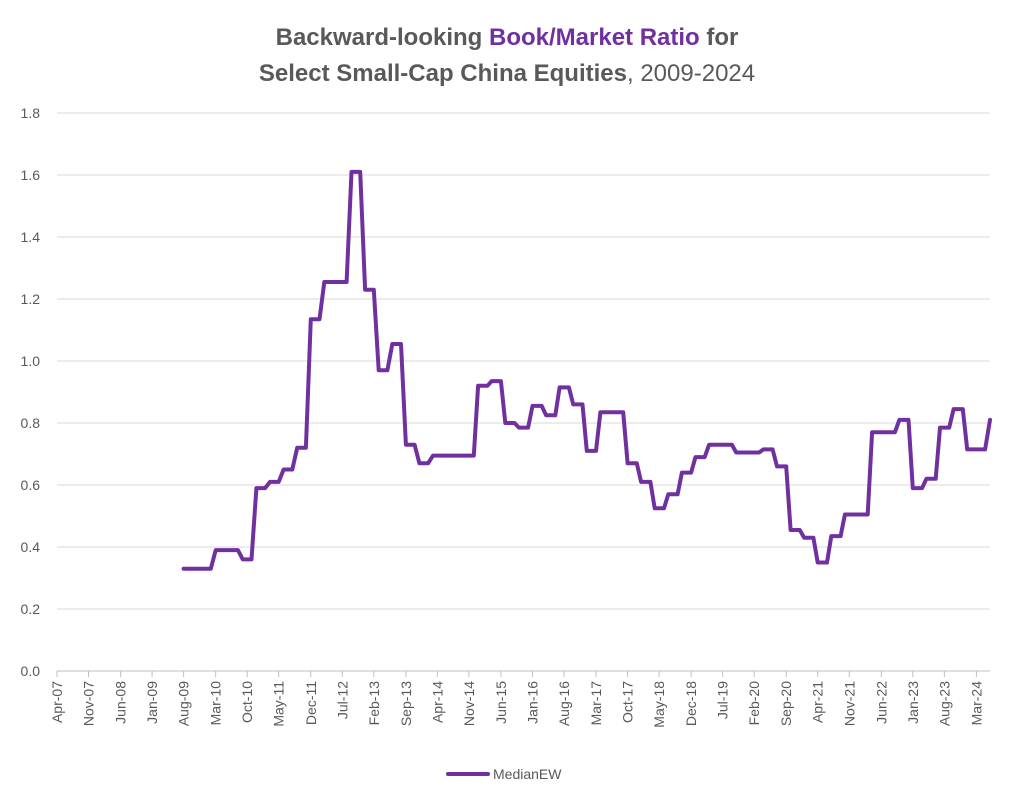 The width and height of the screenshot is (1014, 804). Describe the element at coordinates (564, 703) in the screenshot. I see `x-tick-label: Aug-16` at that location.